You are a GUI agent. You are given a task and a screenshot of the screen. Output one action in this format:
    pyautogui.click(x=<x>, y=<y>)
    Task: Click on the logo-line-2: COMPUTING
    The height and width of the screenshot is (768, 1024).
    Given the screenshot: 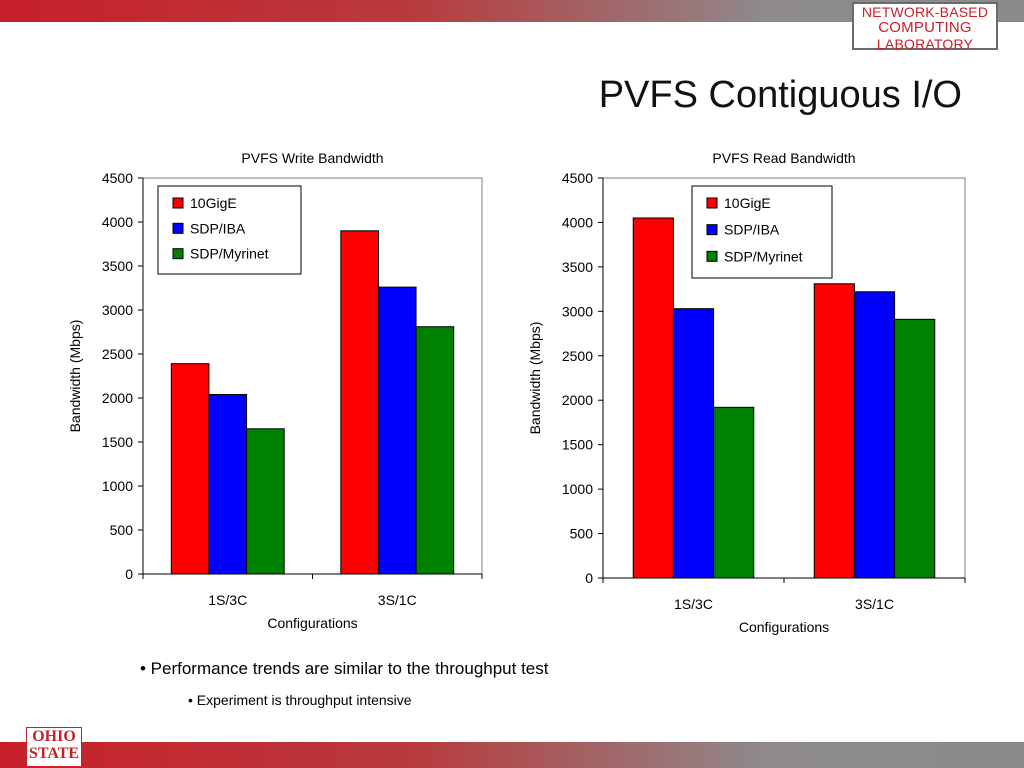 What is the action you would take?
    pyautogui.click(x=925, y=27)
    